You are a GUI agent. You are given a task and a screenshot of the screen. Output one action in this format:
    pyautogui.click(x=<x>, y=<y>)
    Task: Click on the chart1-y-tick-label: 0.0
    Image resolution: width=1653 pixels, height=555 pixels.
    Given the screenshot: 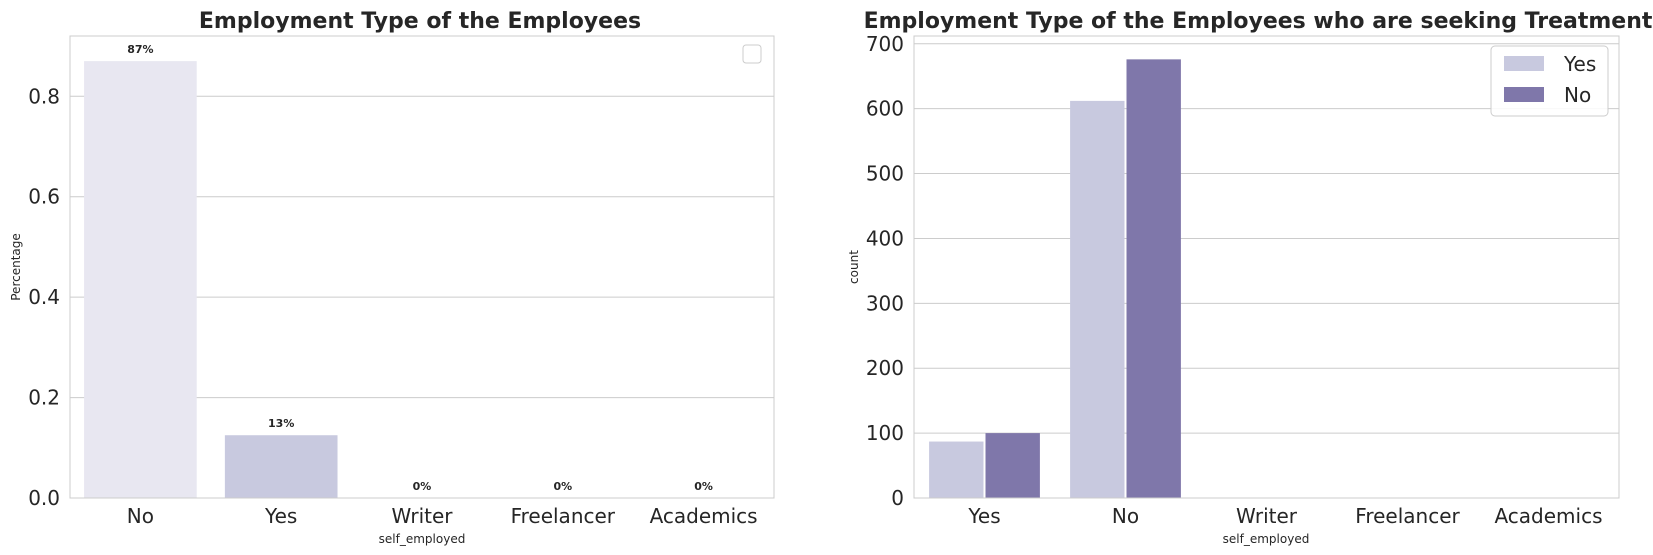 What is the action you would take?
    pyautogui.click(x=44, y=498)
    